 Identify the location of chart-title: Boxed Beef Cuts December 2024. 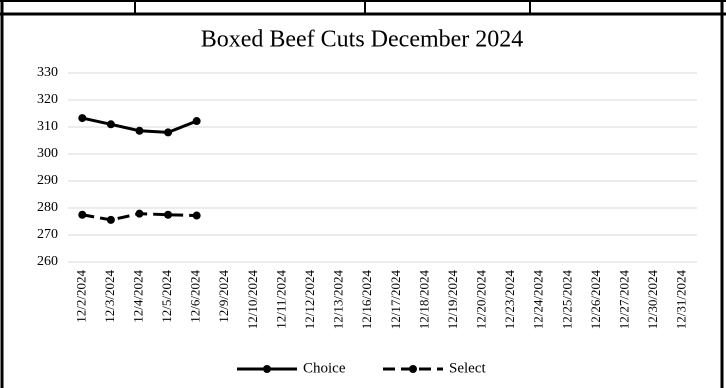
(362, 40).